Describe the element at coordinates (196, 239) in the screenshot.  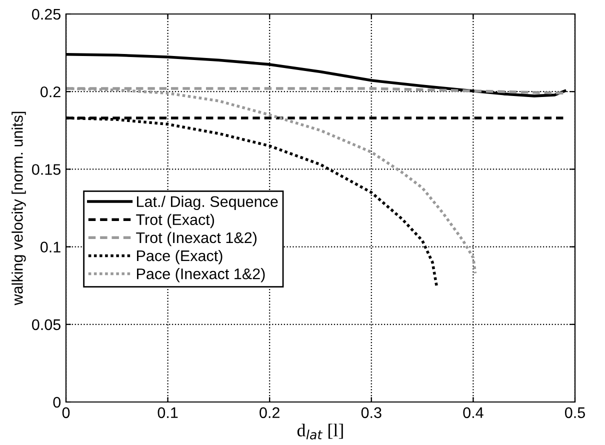
I see `legend-label: Trot (Inexact 1&2)` at that location.